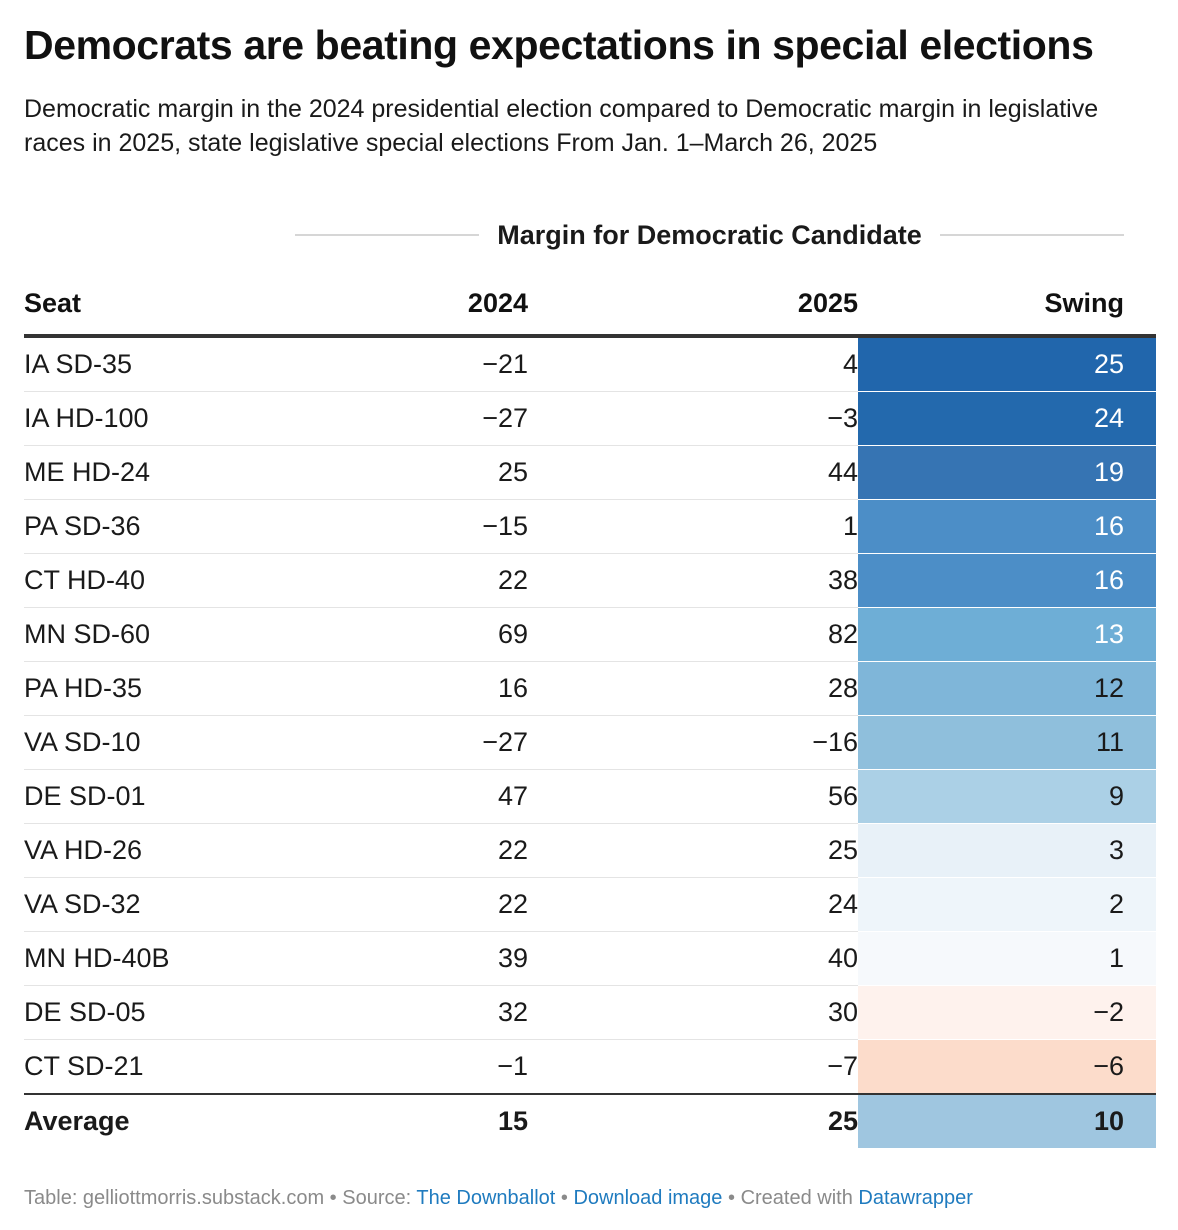  I want to click on value-2024-cell: −15, so click(396, 526).